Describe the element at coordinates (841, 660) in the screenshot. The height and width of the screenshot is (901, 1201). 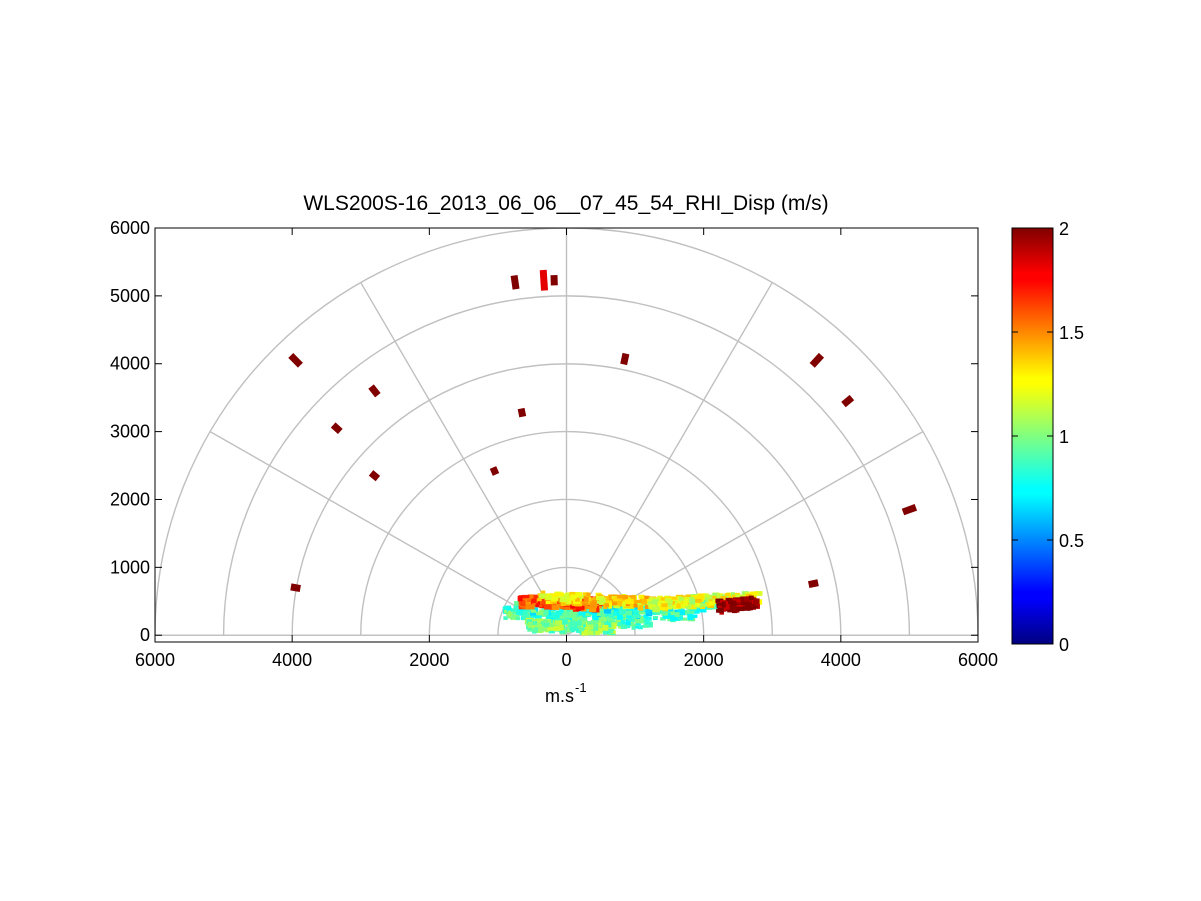
I see `x-tick-label: 4000` at that location.